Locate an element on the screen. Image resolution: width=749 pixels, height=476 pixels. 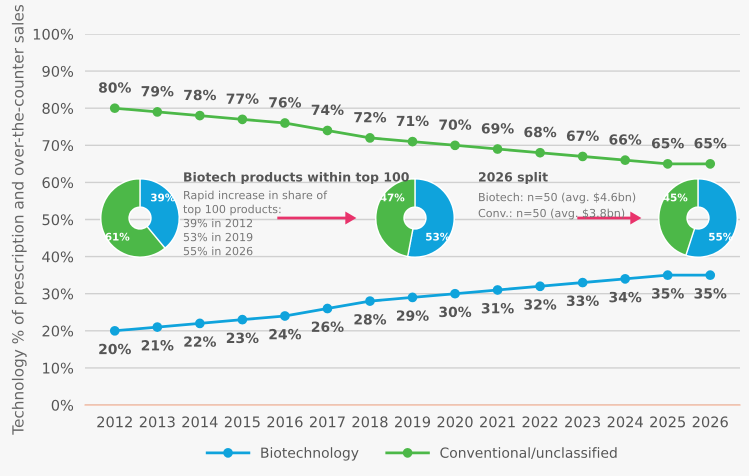
y-axis-title: Technology % of prescription and over-the-counter sales is located at coordinates (19, 220).